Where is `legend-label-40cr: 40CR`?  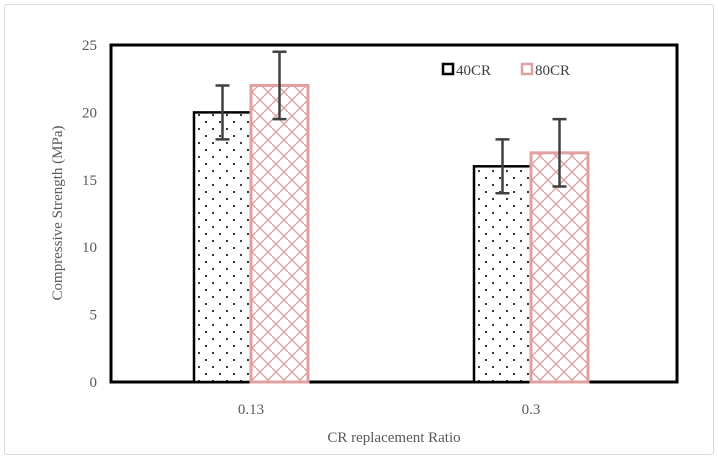 legend-label-40cr: 40CR is located at coordinates (473, 71).